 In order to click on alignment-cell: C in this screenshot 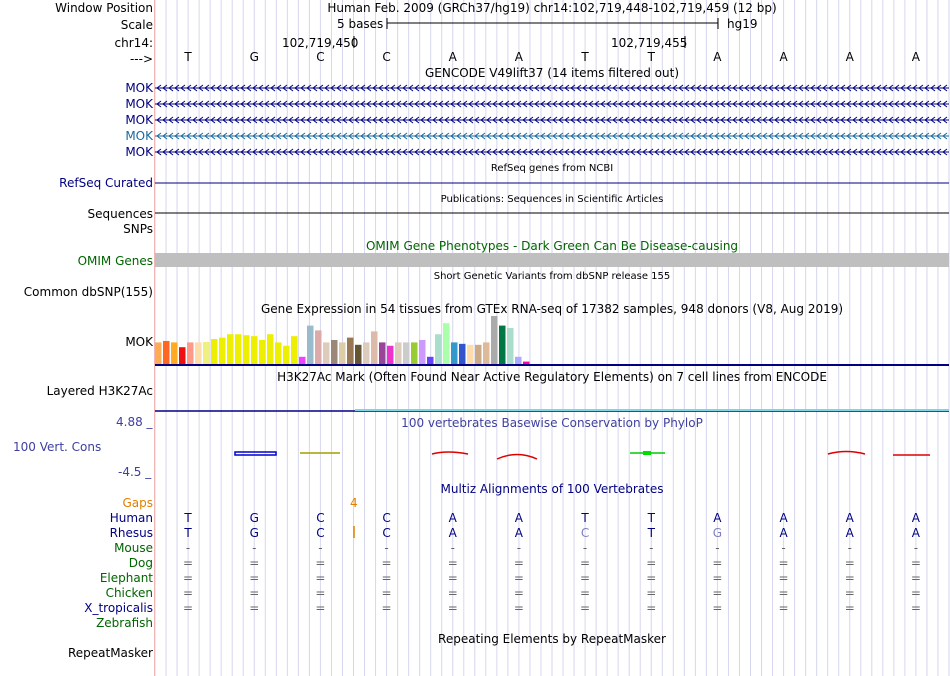, I will do `click(386, 518)`.